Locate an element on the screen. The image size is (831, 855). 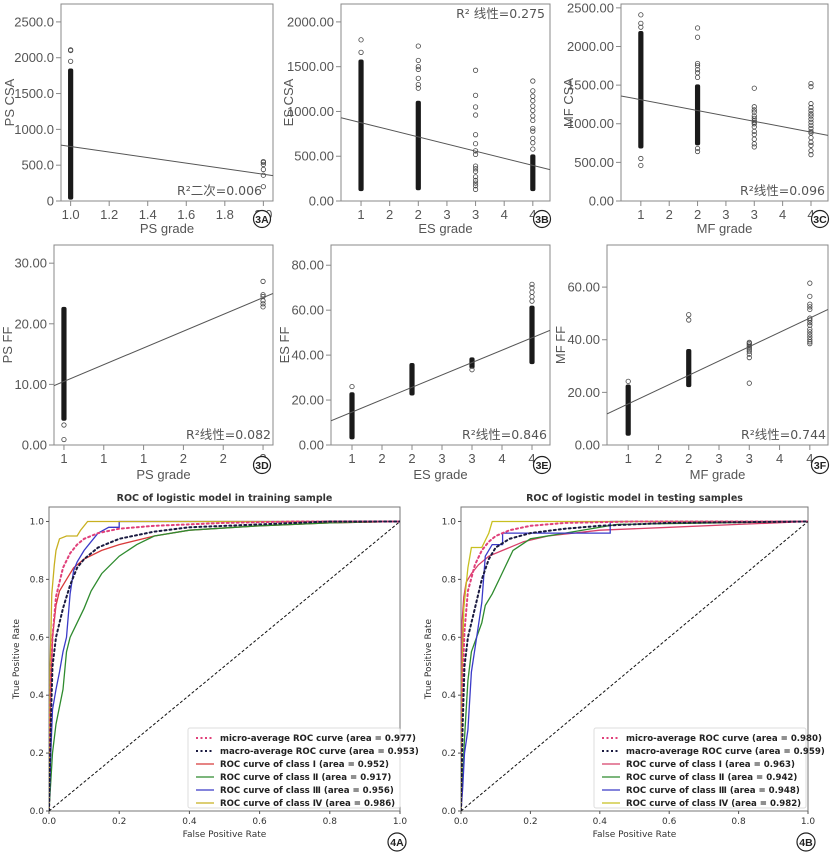
y-tick-label: 20.00 is located at coordinates (307, 400).